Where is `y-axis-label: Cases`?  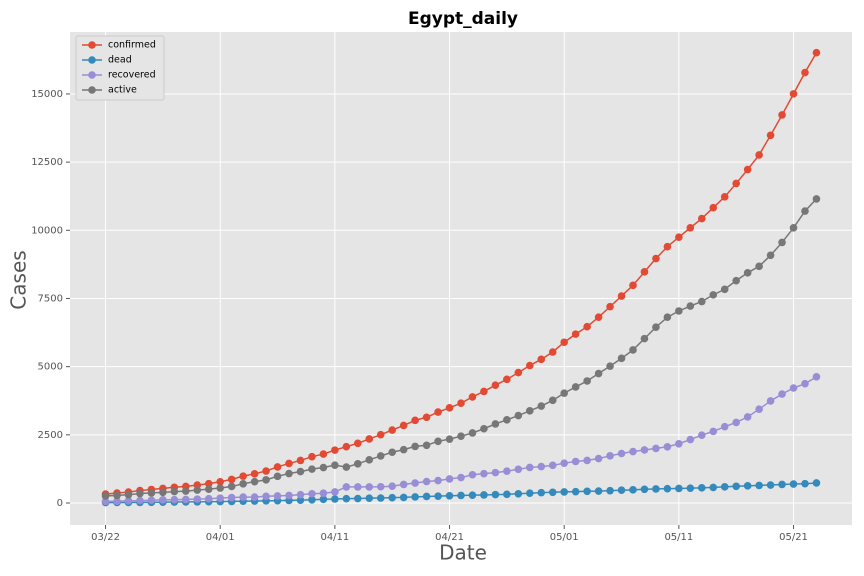 y-axis-label: Cases is located at coordinates (19, 279).